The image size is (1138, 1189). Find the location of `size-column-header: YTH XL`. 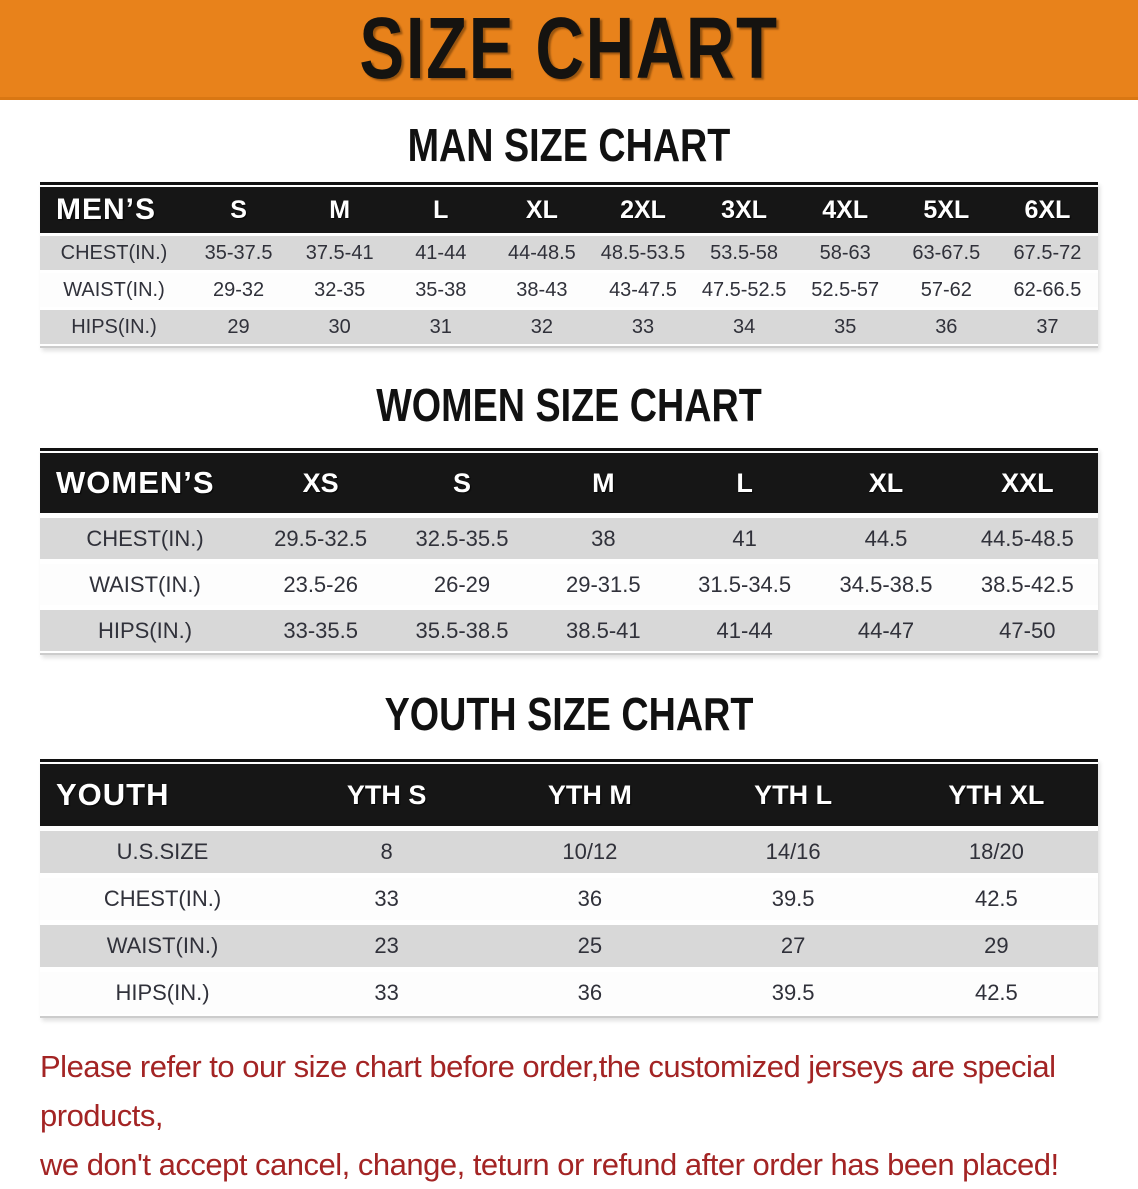

size-column-header: YTH XL is located at coordinates (996, 794).